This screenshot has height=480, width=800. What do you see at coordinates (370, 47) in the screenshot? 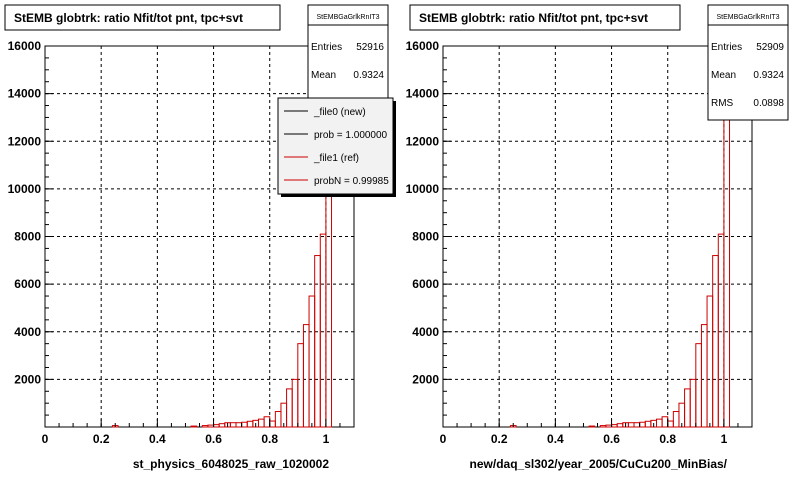
I see `stats-value: 52916` at bounding box center [370, 47].